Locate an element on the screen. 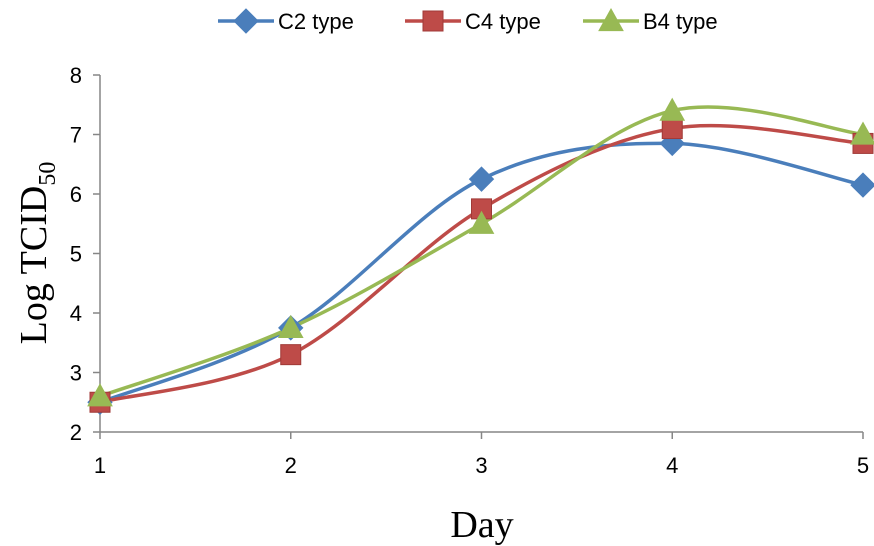 The width and height of the screenshot is (874, 546). y-tick-label: 4 is located at coordinates (76, 313).